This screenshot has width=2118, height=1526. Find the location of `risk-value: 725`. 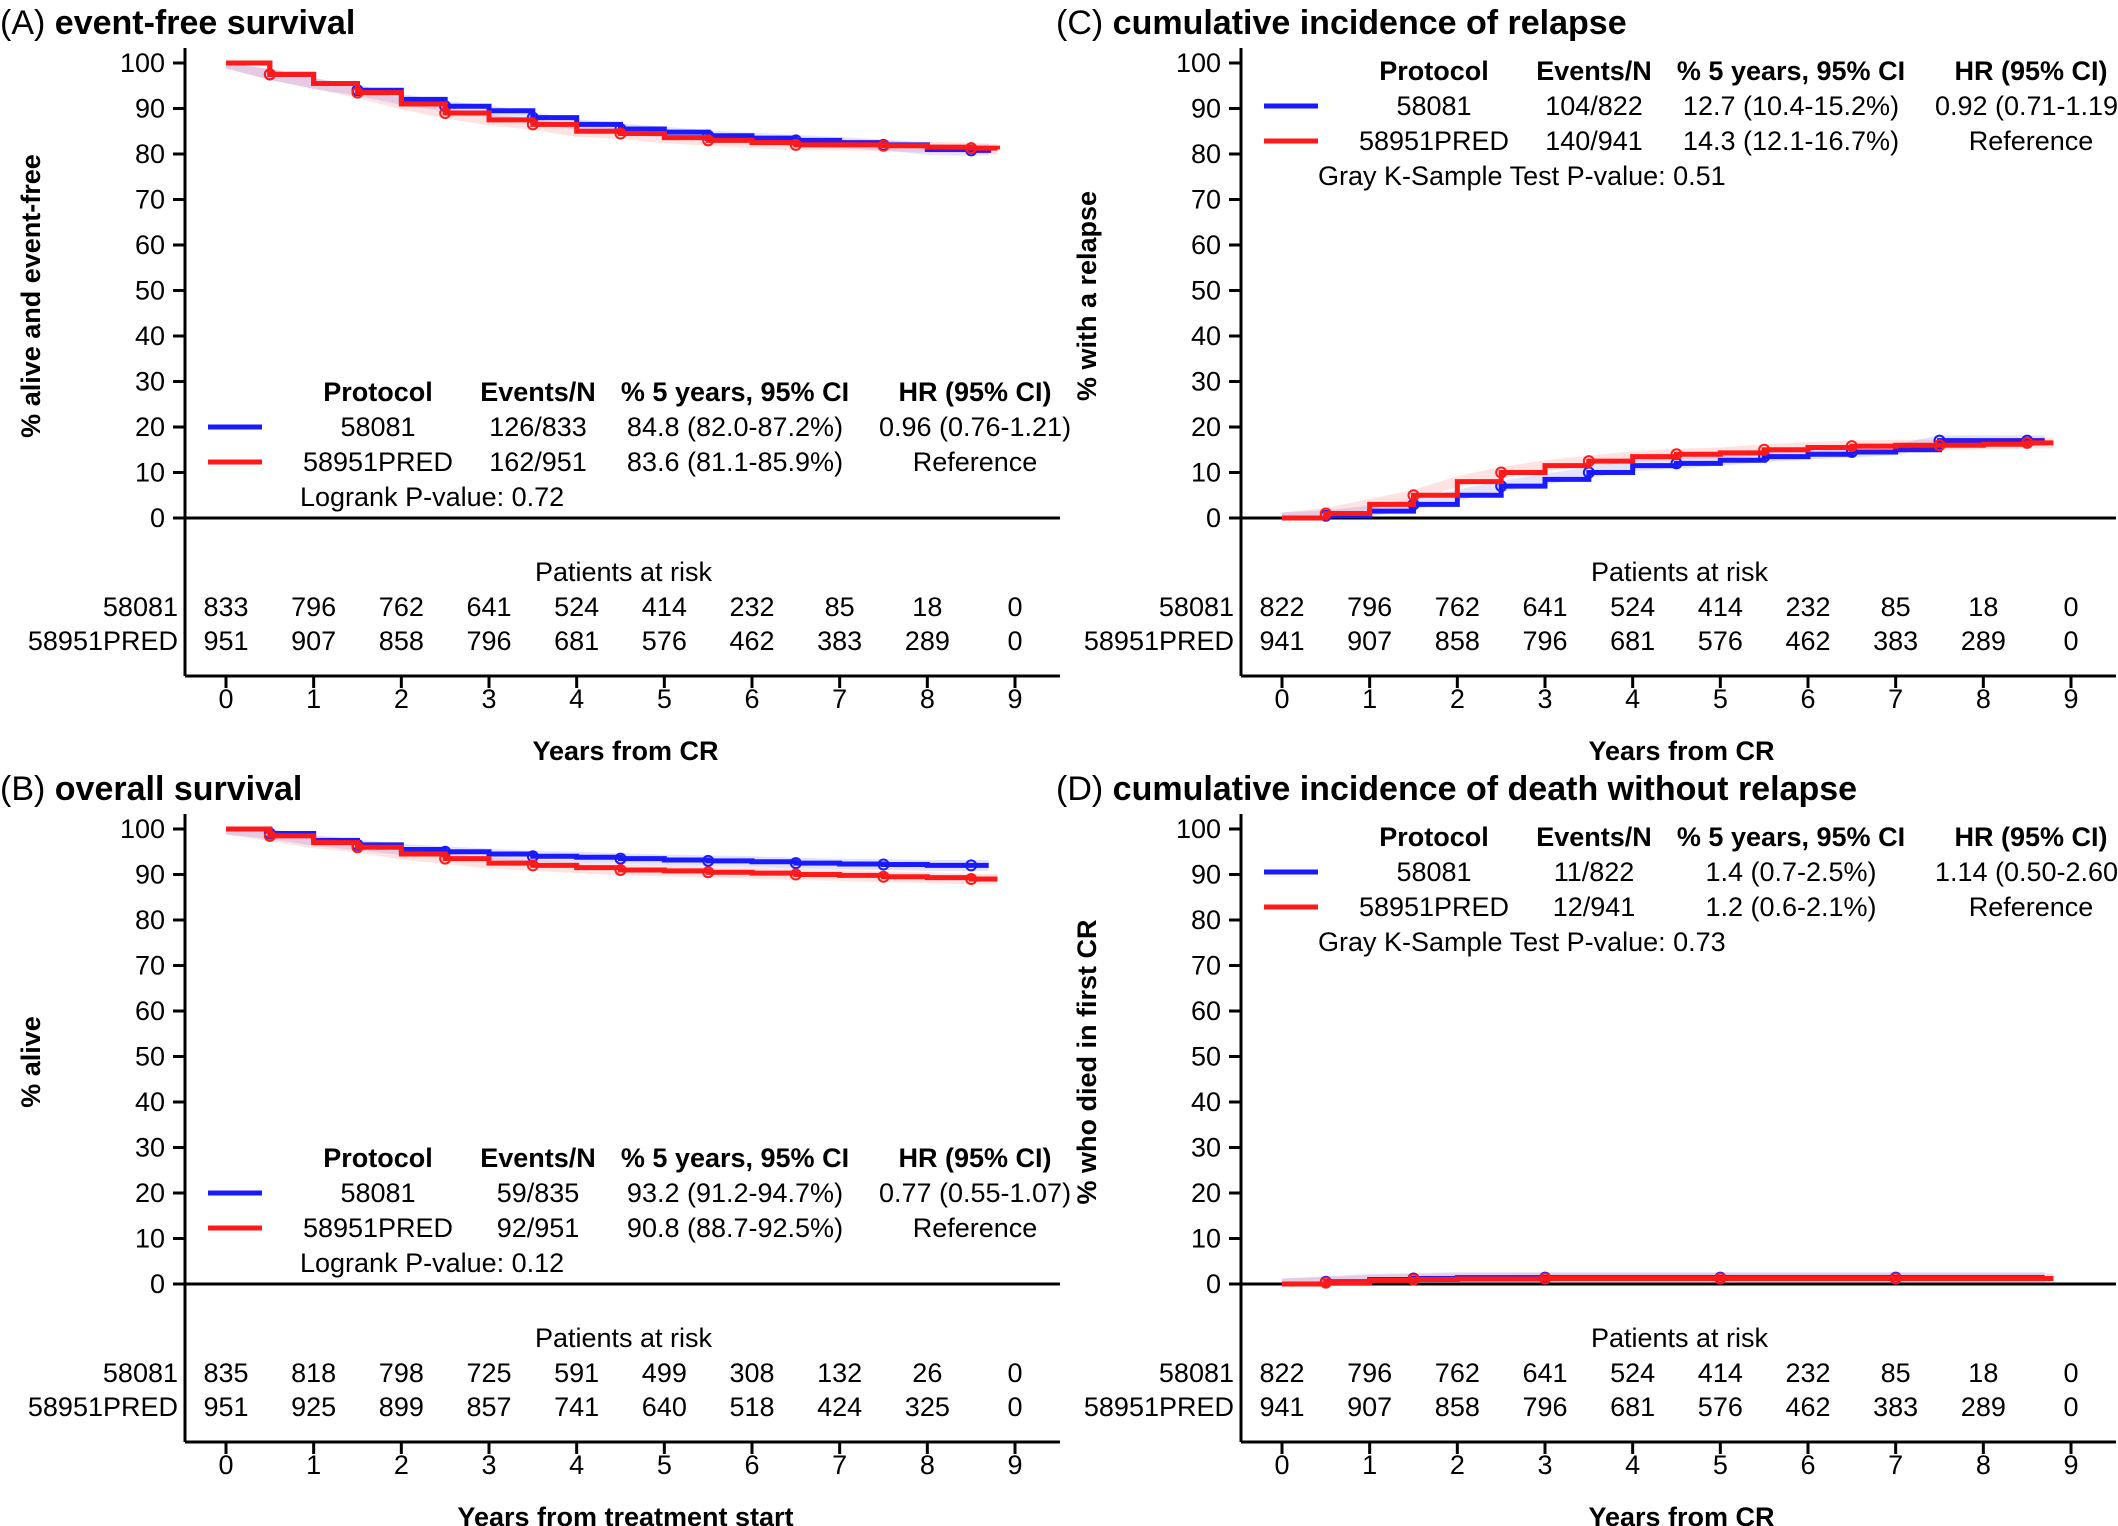

risk-value: 725 is located at coordinates (488, 1373).